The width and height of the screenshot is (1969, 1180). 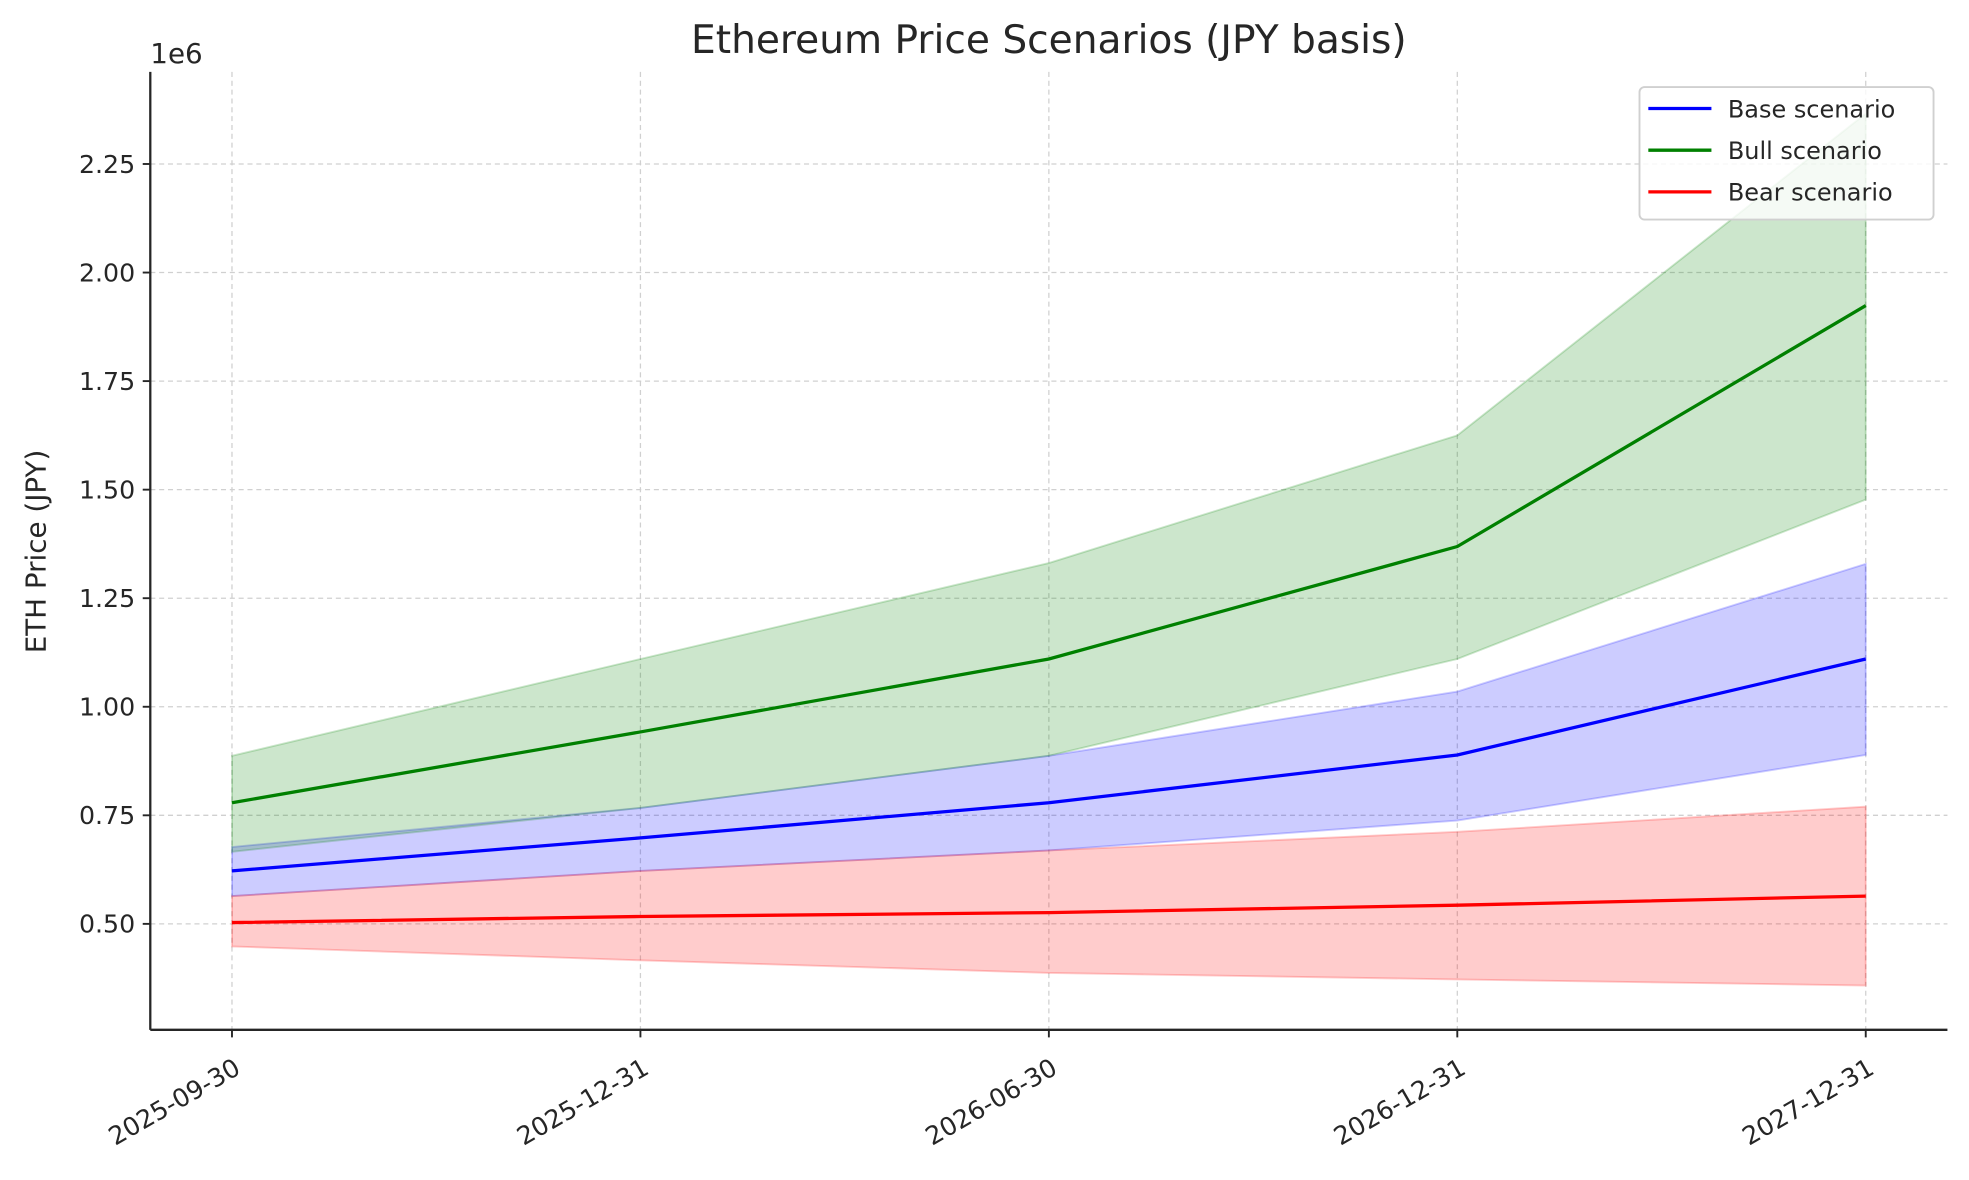 I want to click on y-tick-label: 2.00, so click(x=107, y=272).